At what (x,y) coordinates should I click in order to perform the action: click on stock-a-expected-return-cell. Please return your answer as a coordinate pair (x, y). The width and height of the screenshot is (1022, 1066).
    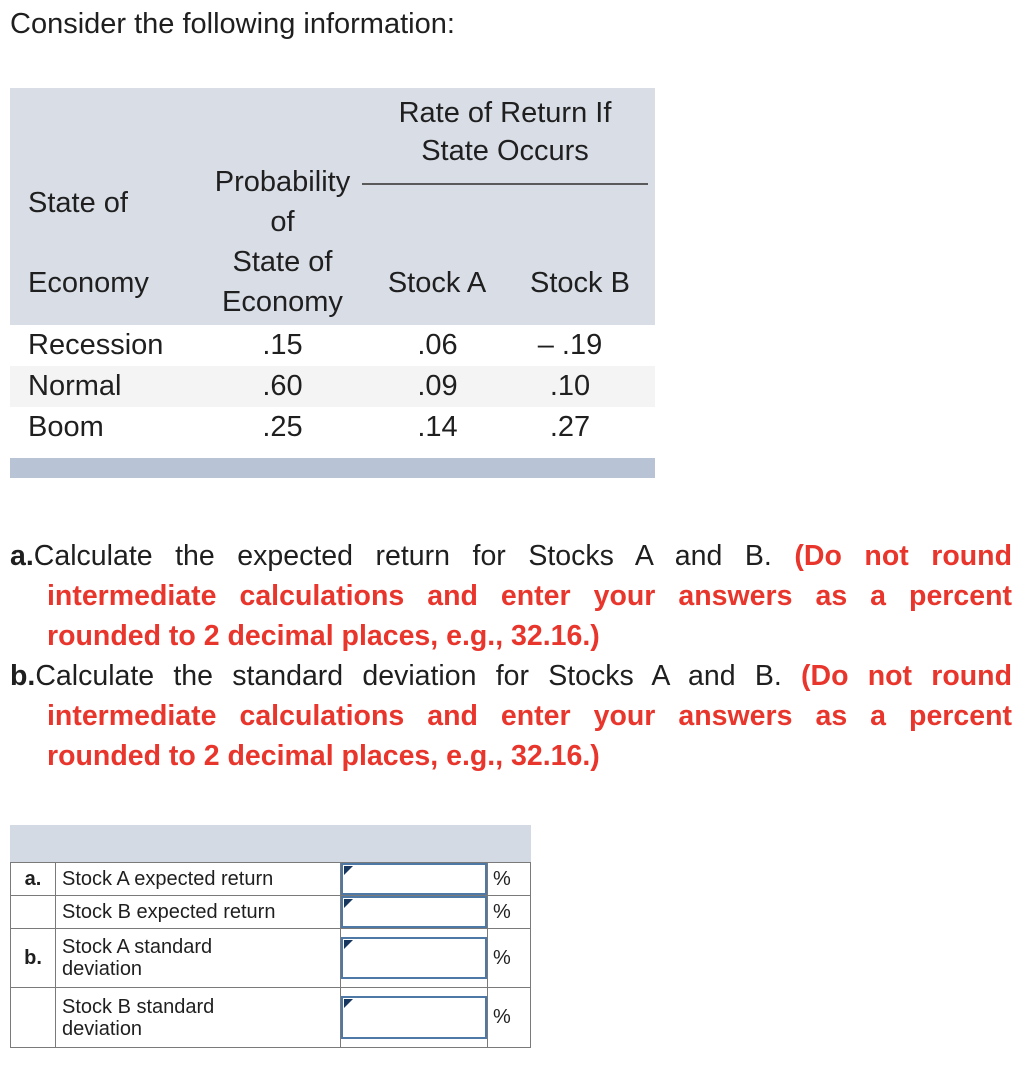
    Looking at the image, I should click on (414, 879).